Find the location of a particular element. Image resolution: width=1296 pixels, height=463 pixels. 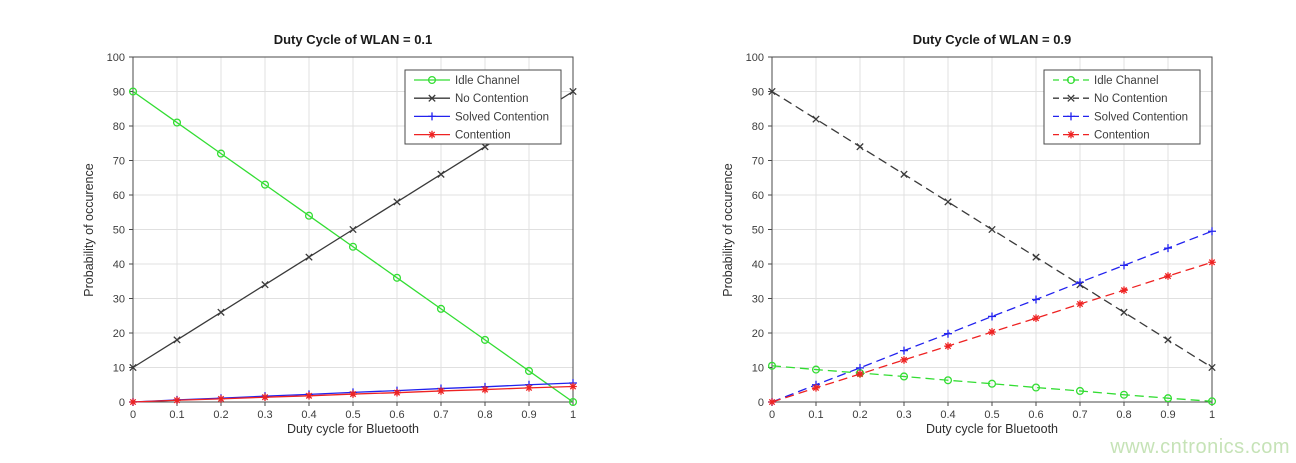

x-axis-label-right: Duty cycle for Bluetooth is located at coordinates (991, 429).